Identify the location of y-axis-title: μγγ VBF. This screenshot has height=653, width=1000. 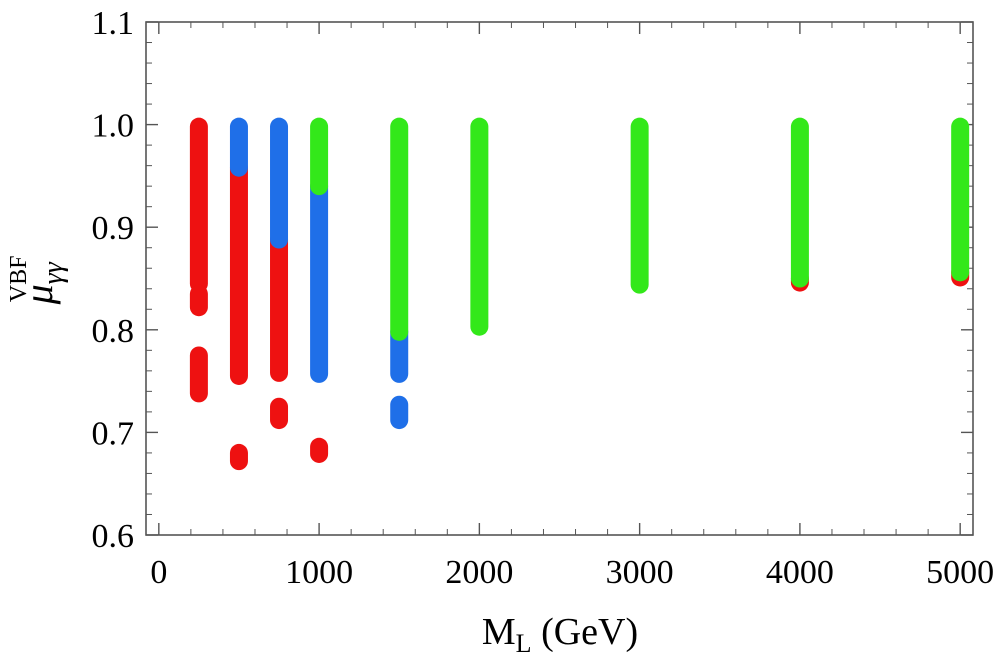
(37, 281).